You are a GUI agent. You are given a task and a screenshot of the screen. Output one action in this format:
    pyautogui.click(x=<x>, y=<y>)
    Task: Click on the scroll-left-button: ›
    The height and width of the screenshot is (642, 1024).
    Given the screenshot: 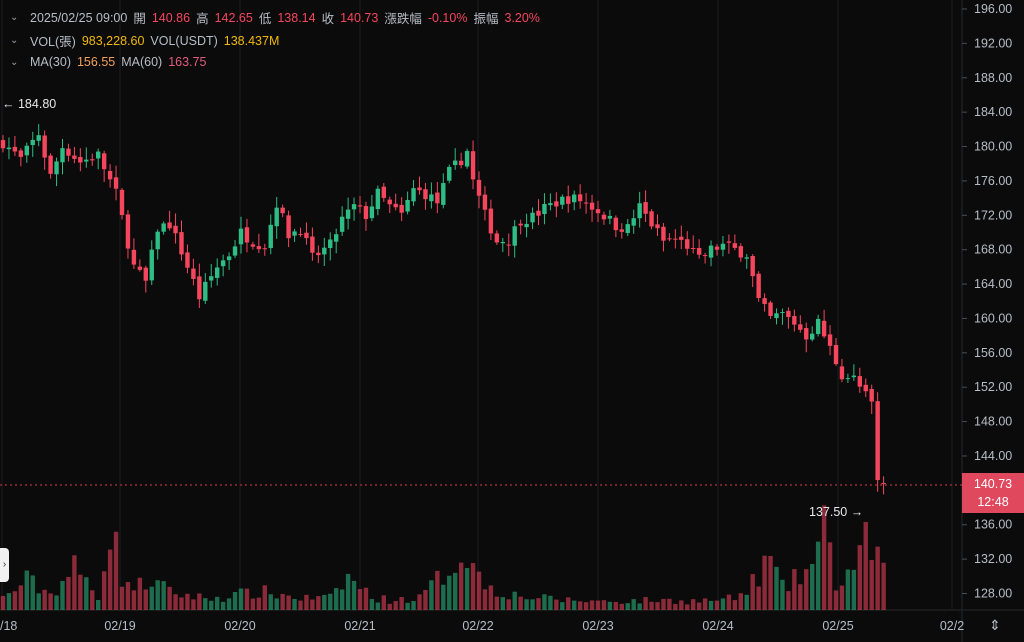 What is the action you would take?
    pyautogui.click(x=4, y=565)
    